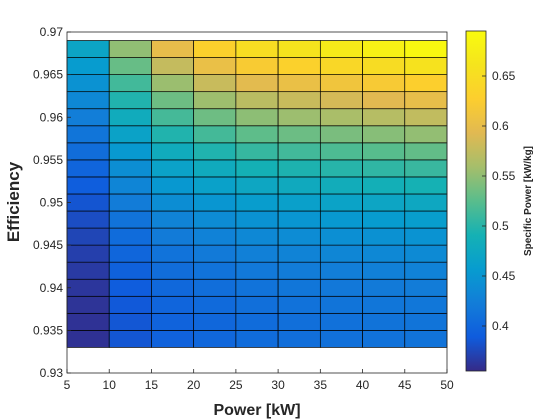 This screenshot has height=420, width=560. I want to click on y-tick-label: 0.96, so click(52, 117).